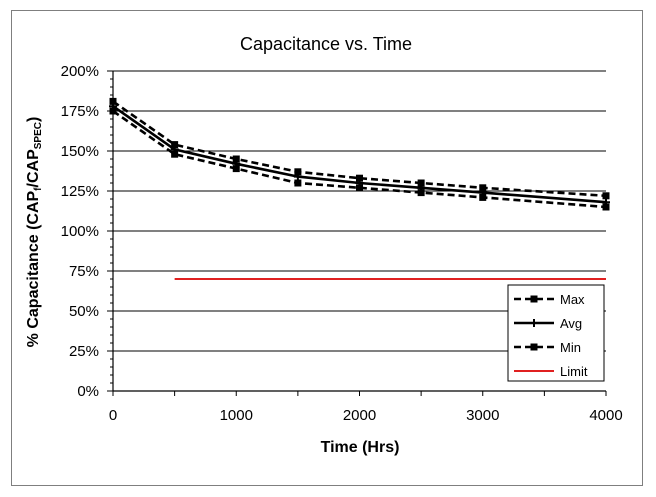 The height and width of the screenshot is (497, 656). Describe the element at coordinates (326, 44) in the screenshot. I see `chart-title: Capacitance vs. Time` at that location.